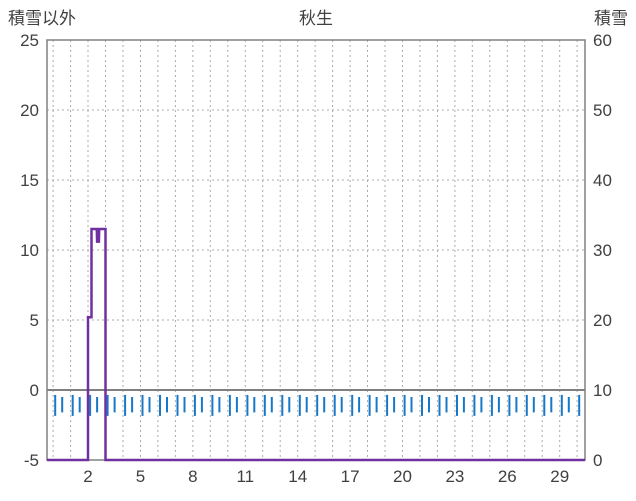 Image resolution: width=636 pixels, height=501 pixels. I want to click on right-axis-tick-label: 0, so click(597, 460).